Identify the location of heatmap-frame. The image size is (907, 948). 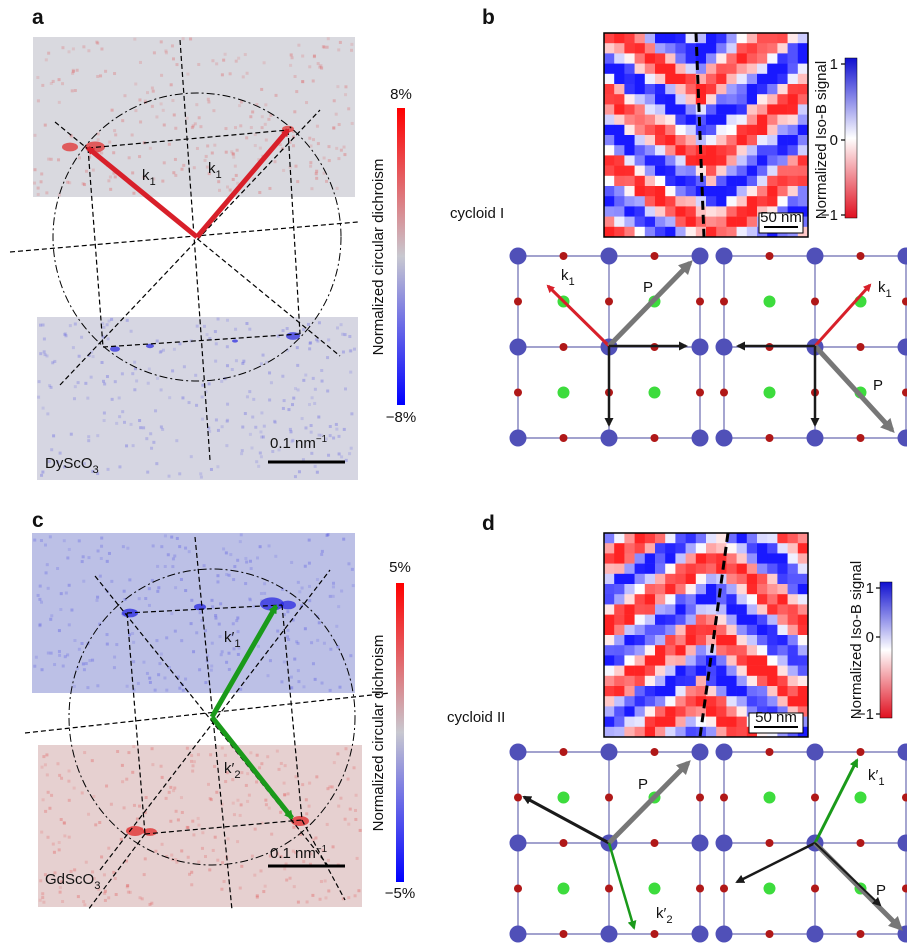
(706, 135).